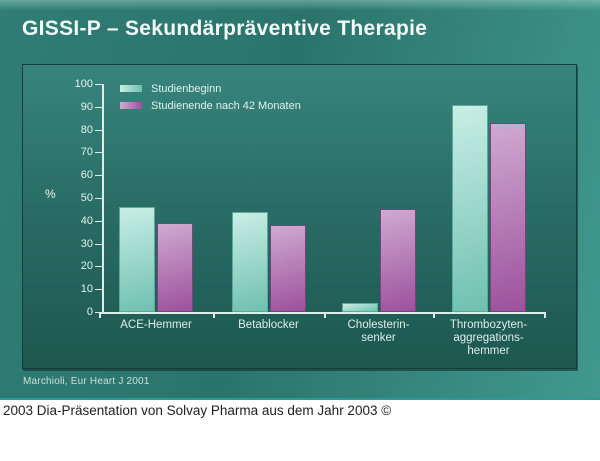  What do you see at coordinates (322, 313) in the screenshot?
I see `x-axis` at bounding box center [322, 313].